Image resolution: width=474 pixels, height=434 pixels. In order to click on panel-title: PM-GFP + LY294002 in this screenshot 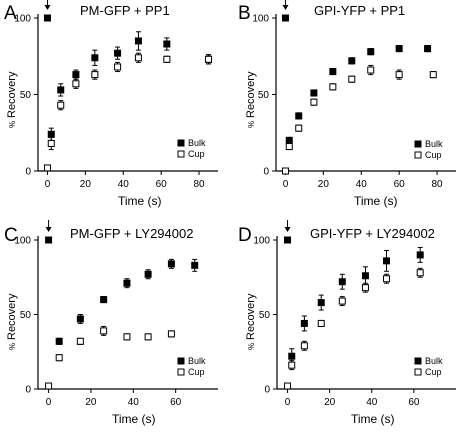, I will do `click(131, 233)`.